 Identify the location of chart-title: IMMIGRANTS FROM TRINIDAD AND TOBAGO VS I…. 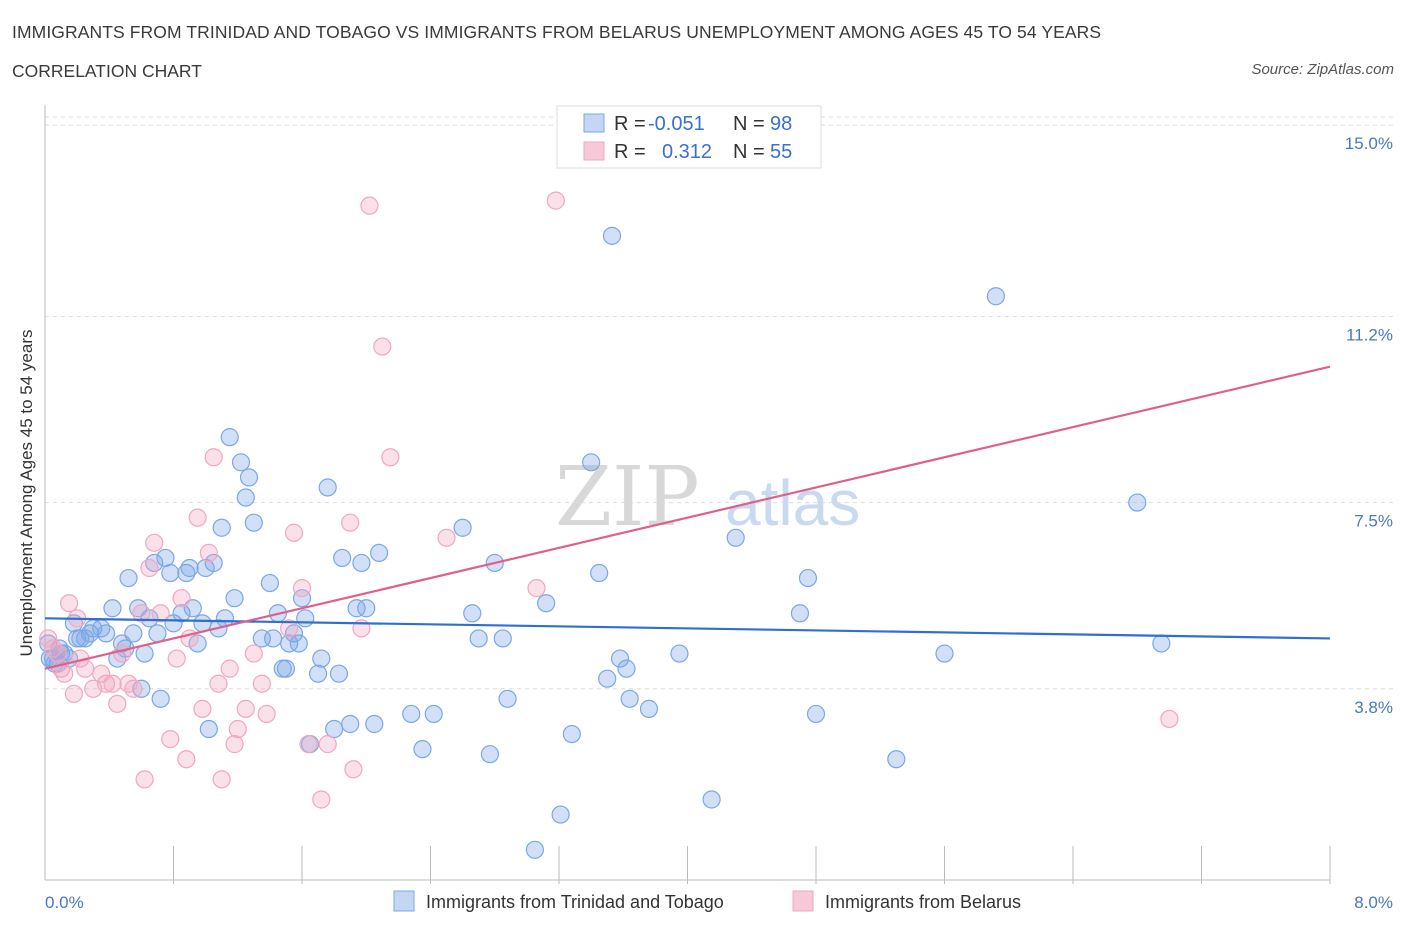
(557, 32).